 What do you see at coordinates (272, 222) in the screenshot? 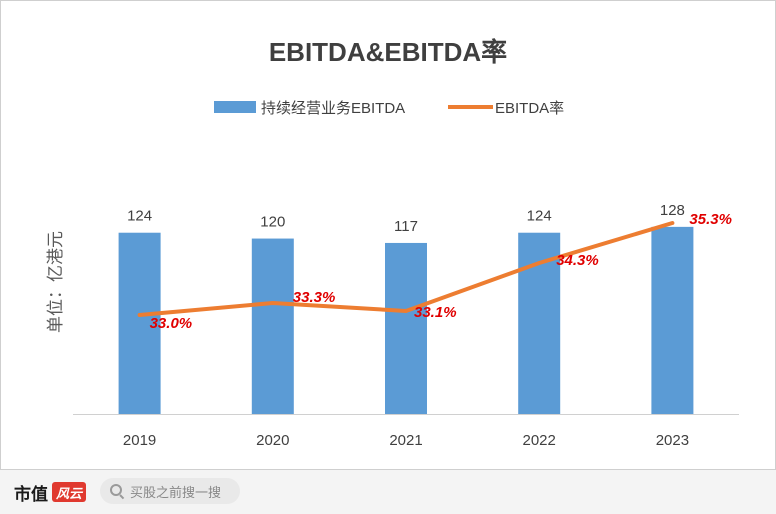
I see `bar-value-label: 120` at bounding box center [272, 222].